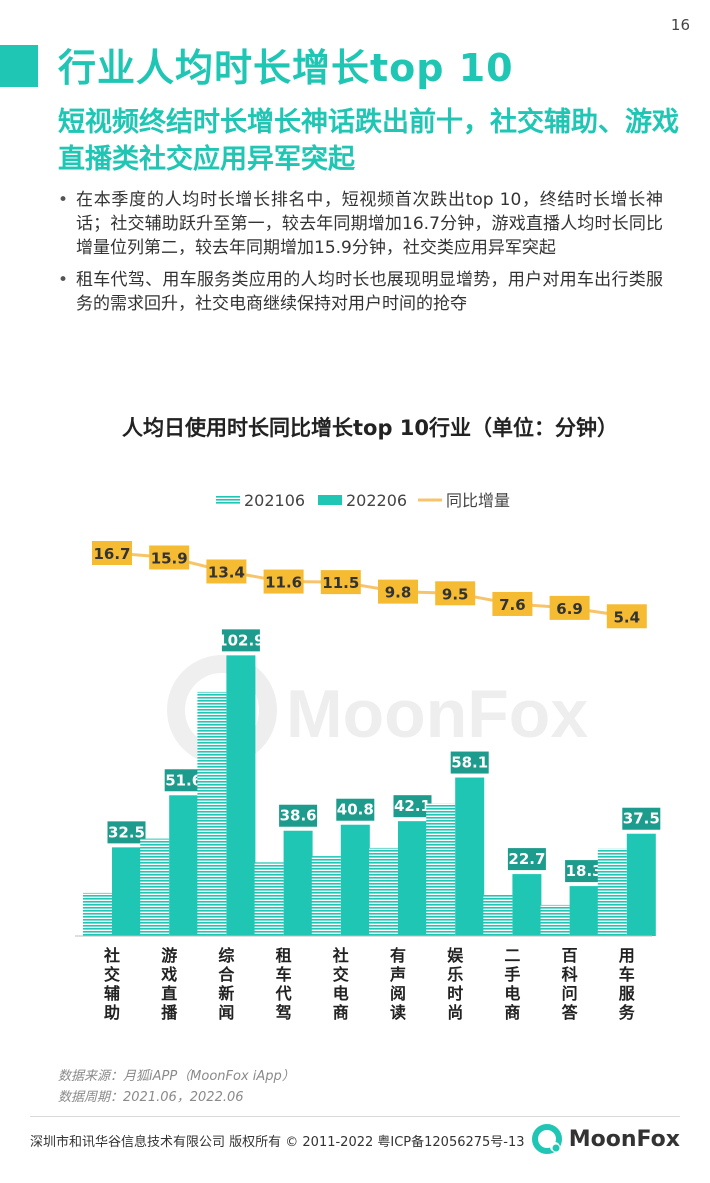 This screenshot has width=710, height=1183. I want to click on x-tick-char: 科, so click(570, 974).